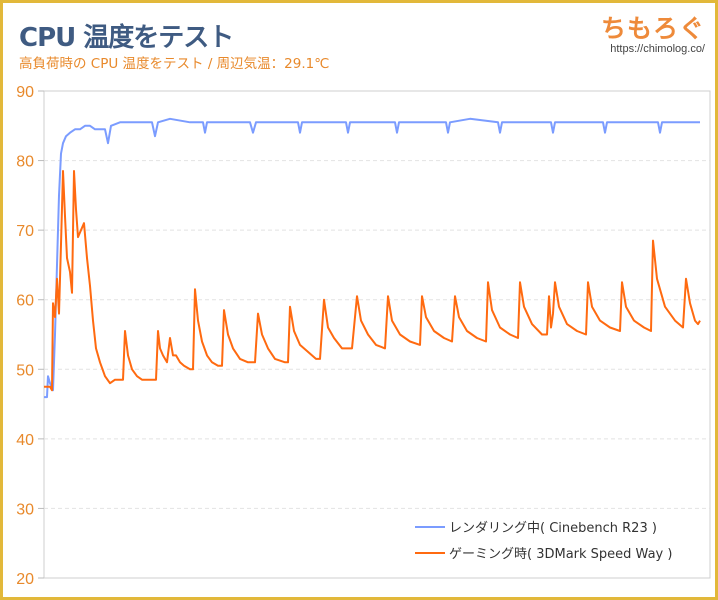 Image resolution: width=718 pixels, height=600 pixels. I want to click on legend-label: ゲーミング時( 3DMark Speed Way ), so click(560, 554).